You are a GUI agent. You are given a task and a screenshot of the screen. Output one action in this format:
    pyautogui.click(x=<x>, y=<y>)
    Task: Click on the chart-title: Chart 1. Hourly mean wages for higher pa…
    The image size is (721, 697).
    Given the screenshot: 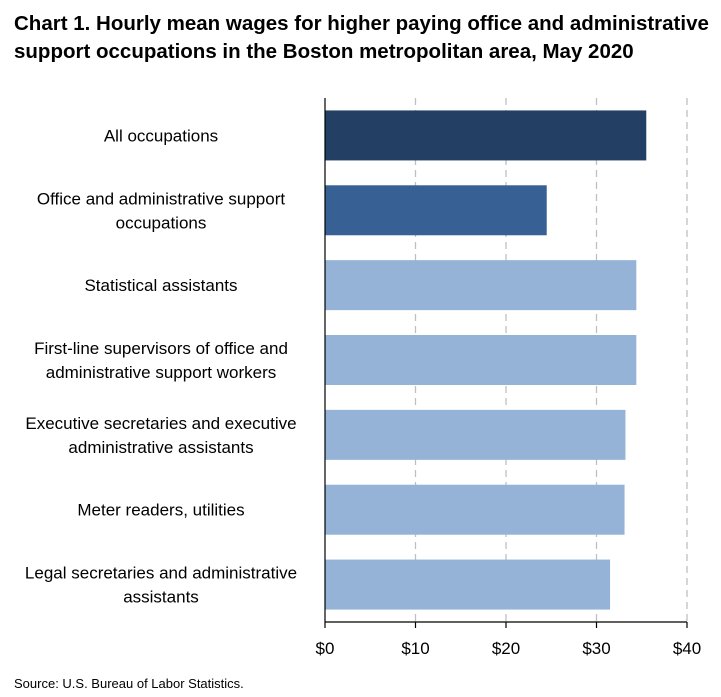 What is the action you would take?
    pyautogui.click(x=361, y=37)
    